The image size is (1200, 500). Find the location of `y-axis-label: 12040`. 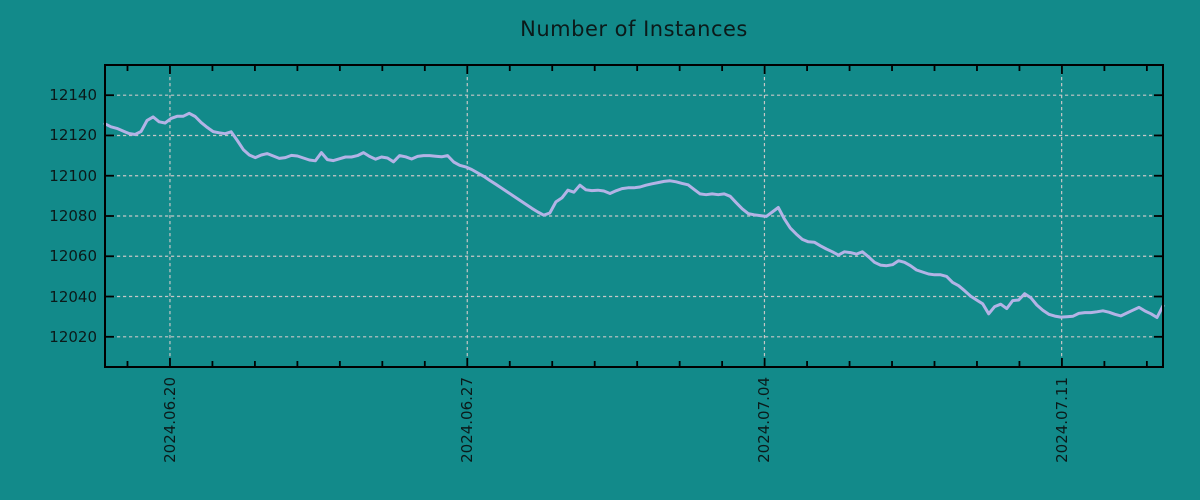

y-axis-label: 12040 is located at coordinates (73, 296).